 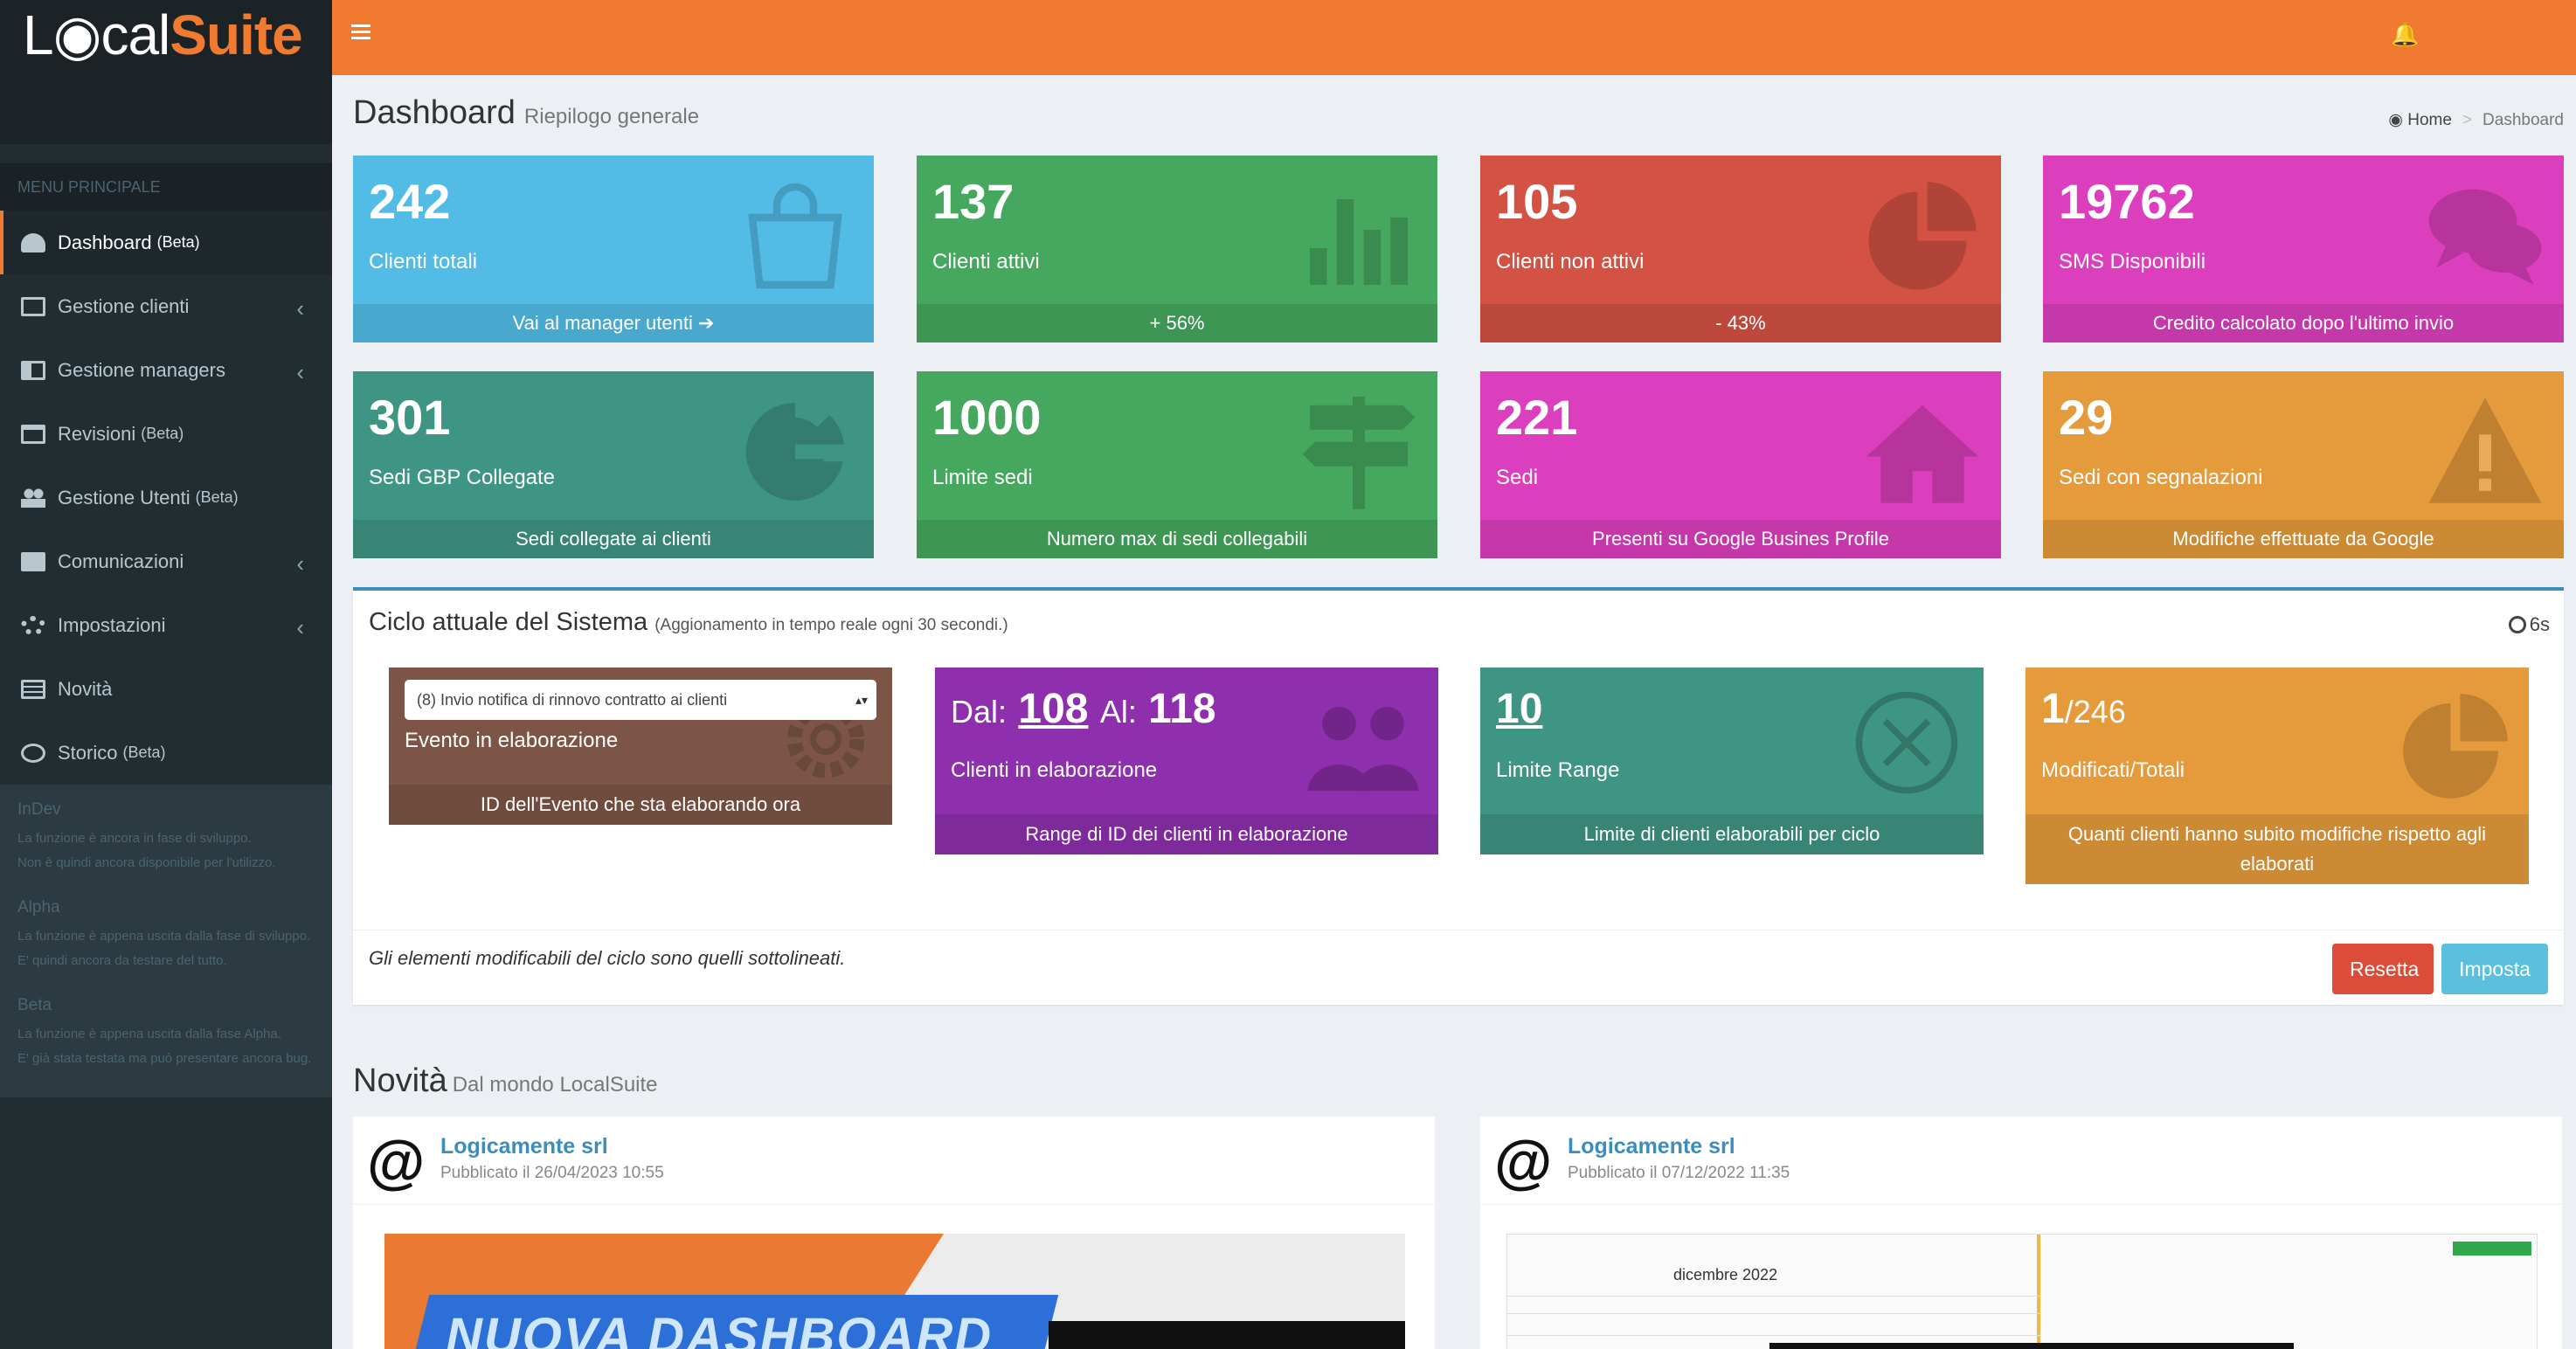 I want to click on range-from-value: 108, so click(x=1053, y=709).